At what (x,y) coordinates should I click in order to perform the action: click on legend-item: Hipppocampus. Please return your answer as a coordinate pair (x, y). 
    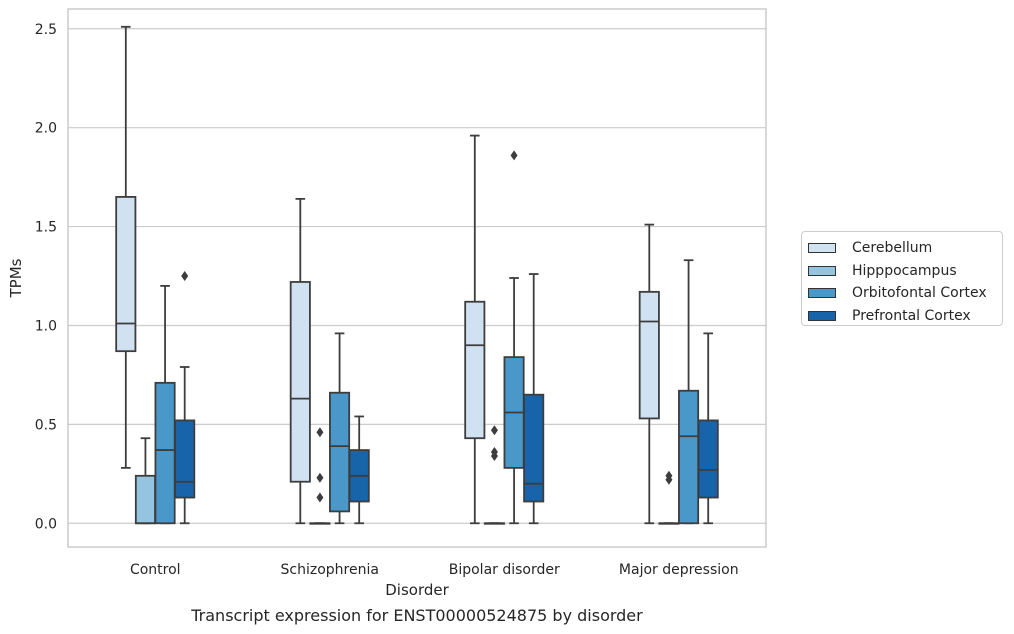
    Looking at the image, I should click on (905, 271).